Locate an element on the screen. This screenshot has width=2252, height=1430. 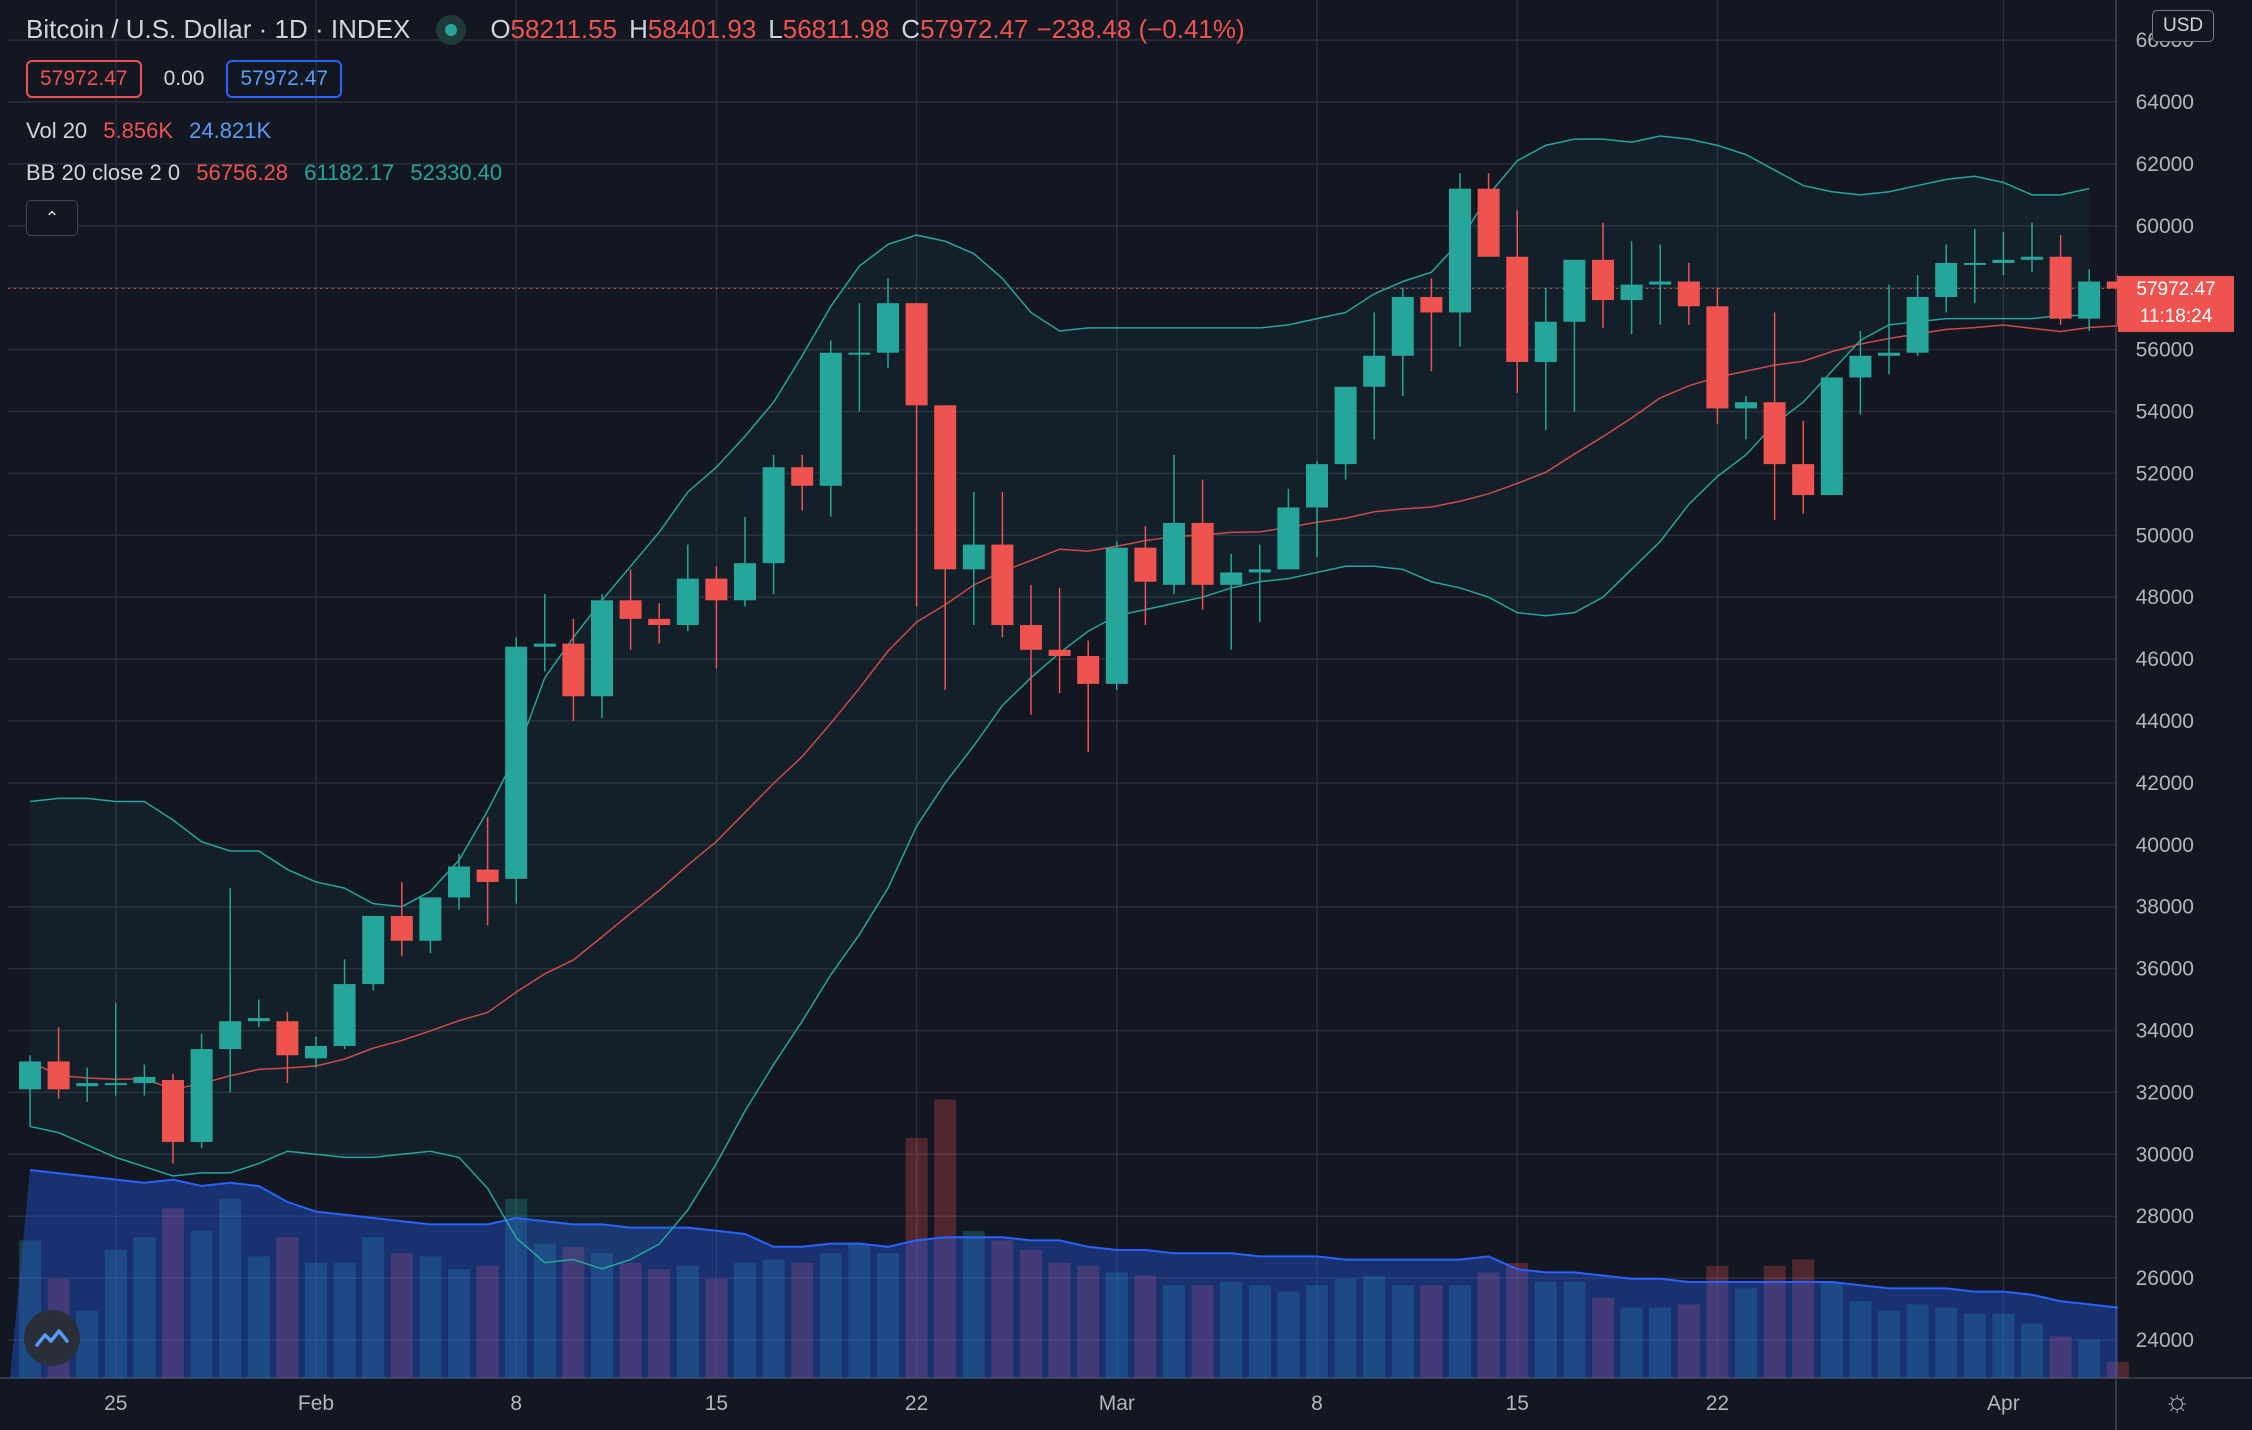
symbol-title: Bitcoin / U.S. Dollar · 1D · INDEX is located at coordinates (218, 29).